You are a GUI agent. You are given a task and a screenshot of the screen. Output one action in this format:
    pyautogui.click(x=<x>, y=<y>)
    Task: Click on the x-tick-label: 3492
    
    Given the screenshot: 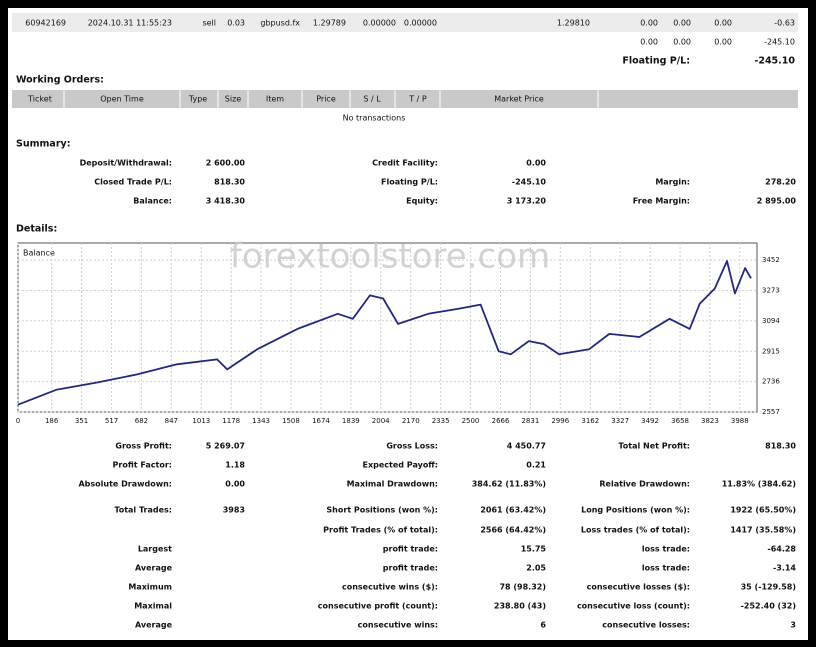 What is the action you would take?
    pyautogui.click(x=650, y=421)
    